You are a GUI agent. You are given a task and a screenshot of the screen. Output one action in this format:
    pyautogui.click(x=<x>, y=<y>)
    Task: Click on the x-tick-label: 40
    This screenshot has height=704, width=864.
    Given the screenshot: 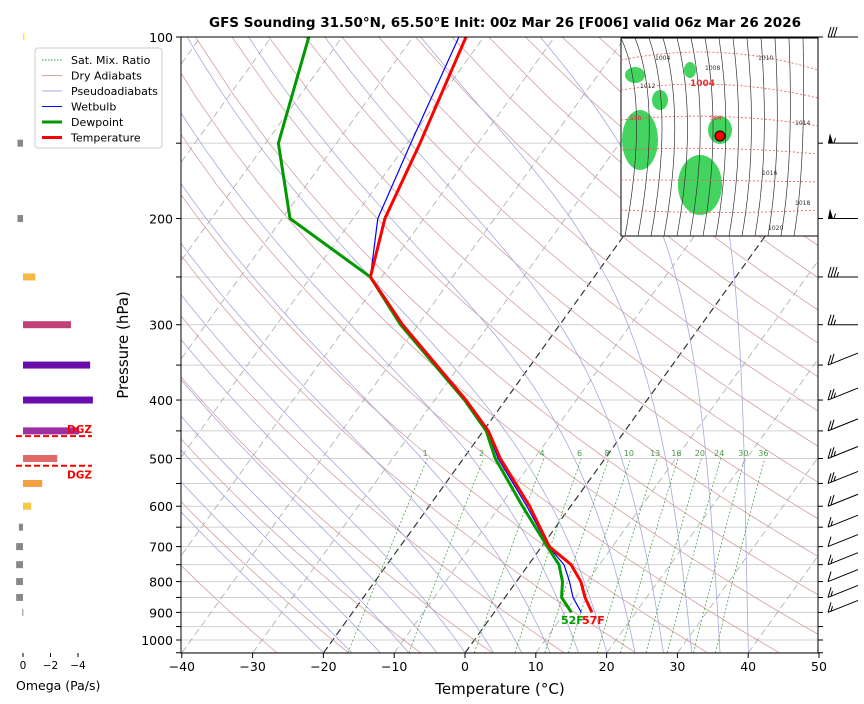 What is the action you would take?
    pyautogui.click(x=748, y=666)
    